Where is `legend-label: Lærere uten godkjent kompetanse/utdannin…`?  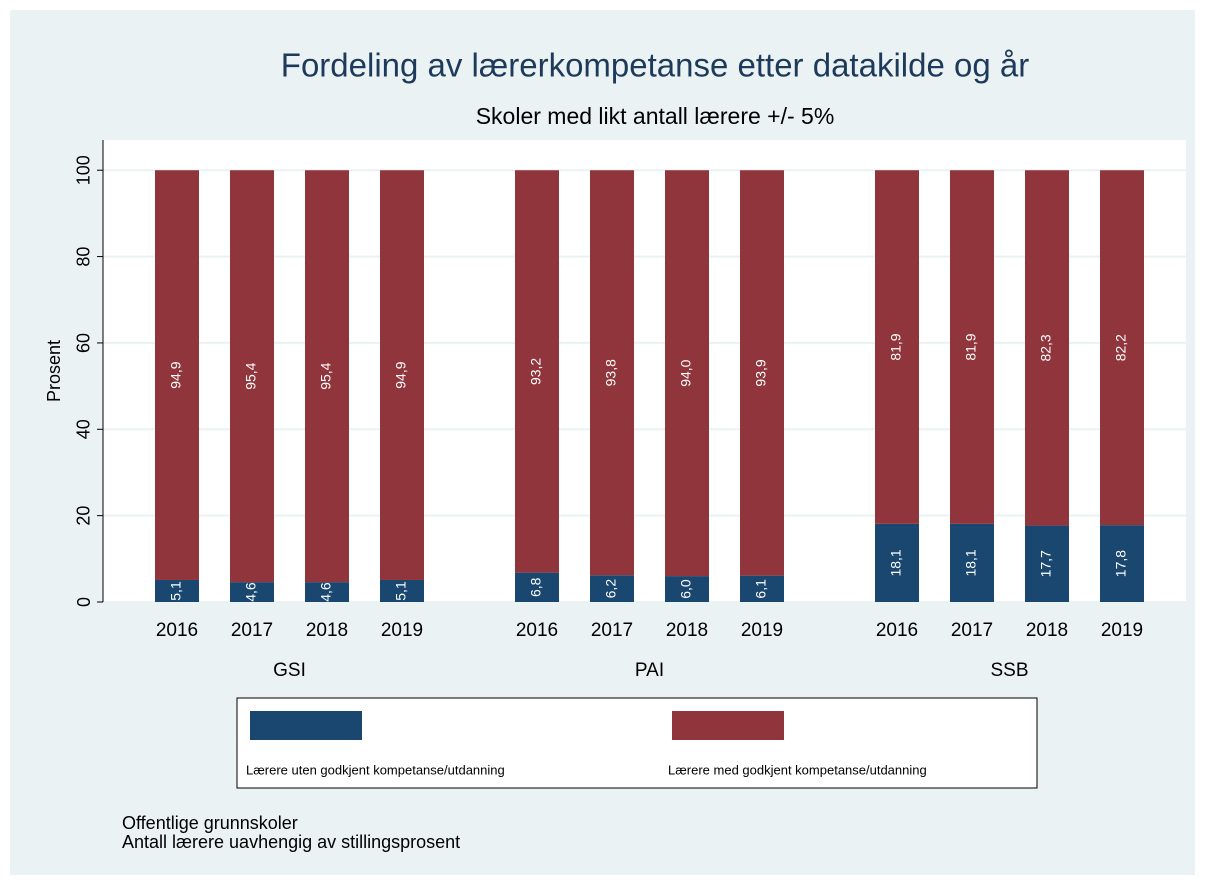
legend-label: Lærere uten godkjent kompetanse/utdannin… is located at coordinates (375, 769).